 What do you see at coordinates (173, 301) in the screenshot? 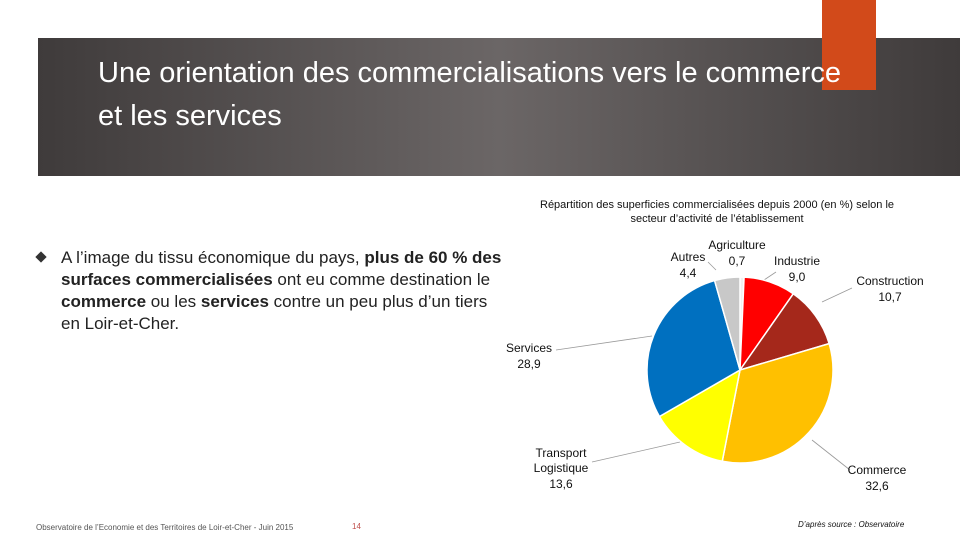
I see `bullet-run: ou les` at bounding box center [173, 301].